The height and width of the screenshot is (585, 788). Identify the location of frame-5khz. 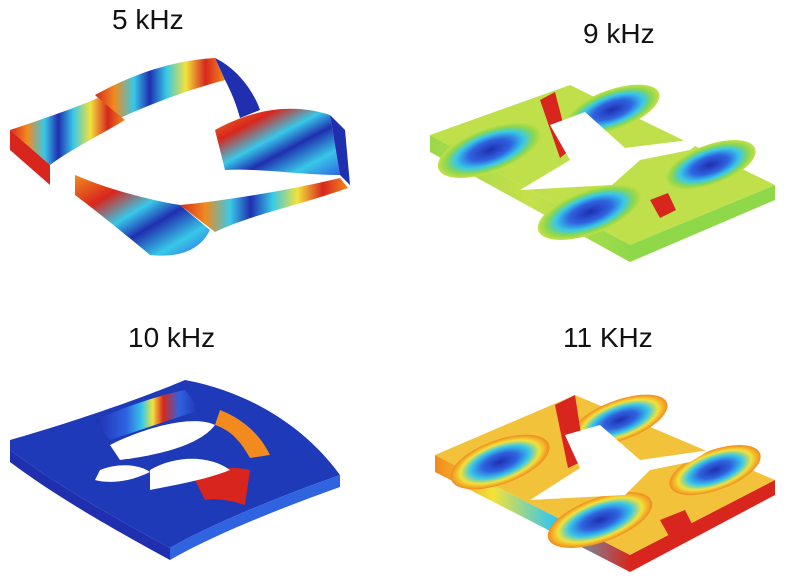
(180, 157).